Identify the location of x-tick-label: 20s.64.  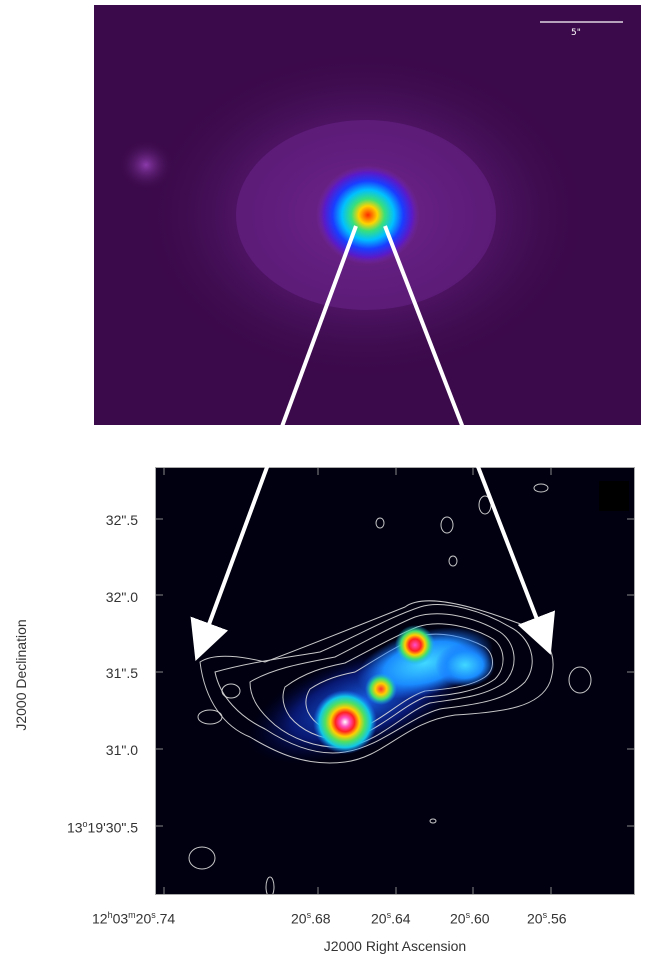
(391, 918).